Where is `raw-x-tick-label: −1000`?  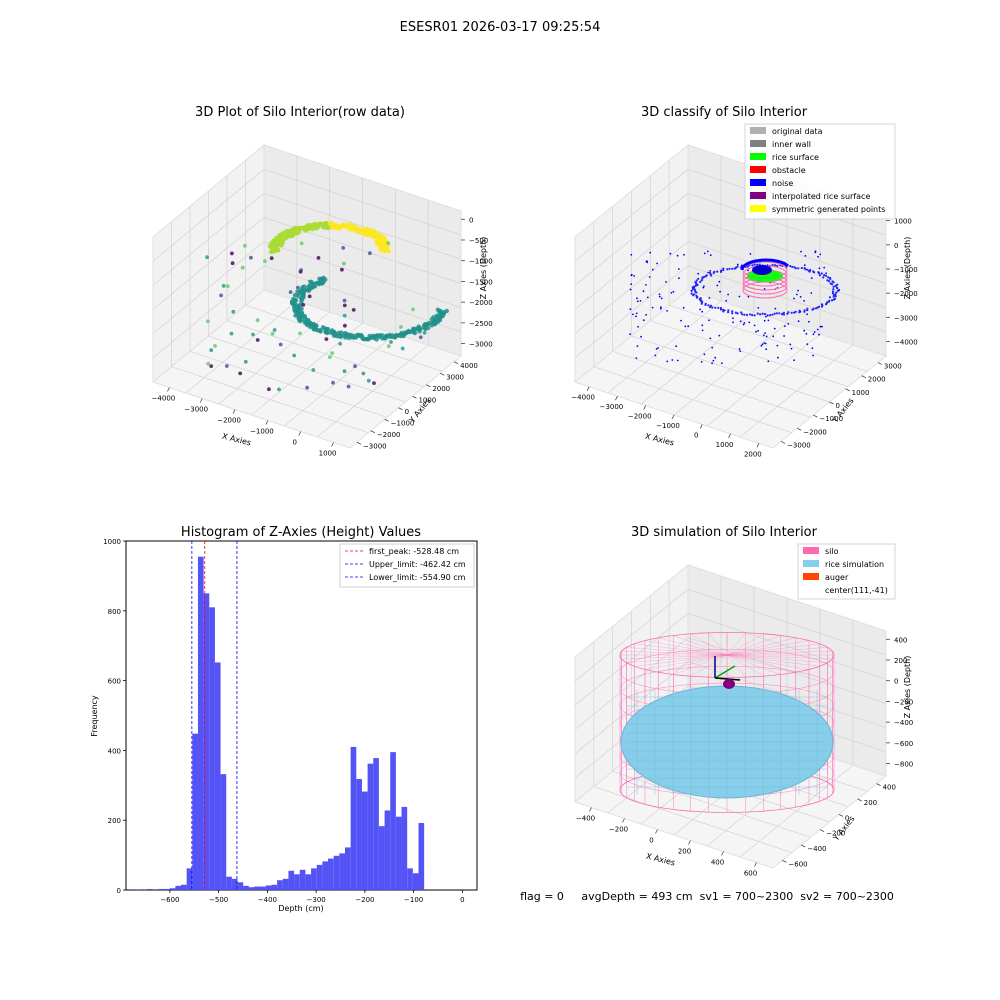
raw-x-tick-label: −1000 is located at coordinates (262, 432).